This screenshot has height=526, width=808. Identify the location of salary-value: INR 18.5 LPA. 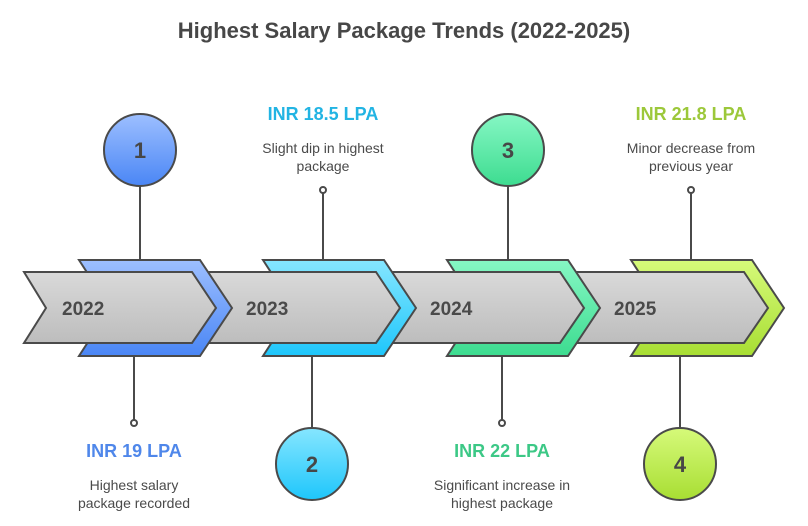
(323, 114).